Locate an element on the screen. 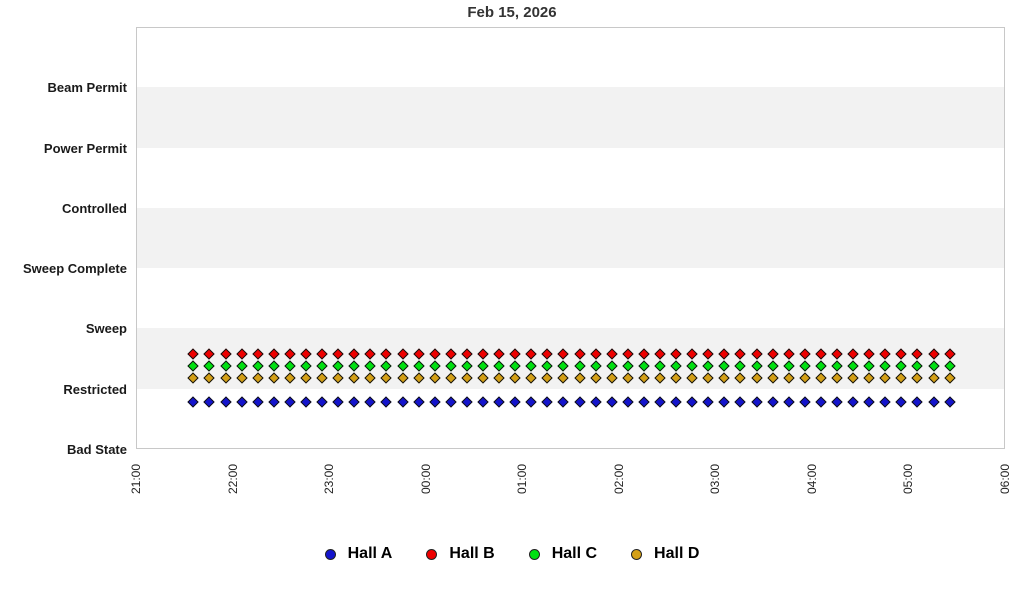 The height and width of the screenshot is (600, 1024). x-tick-label: 00:00 is located at coordinates (425, 479).